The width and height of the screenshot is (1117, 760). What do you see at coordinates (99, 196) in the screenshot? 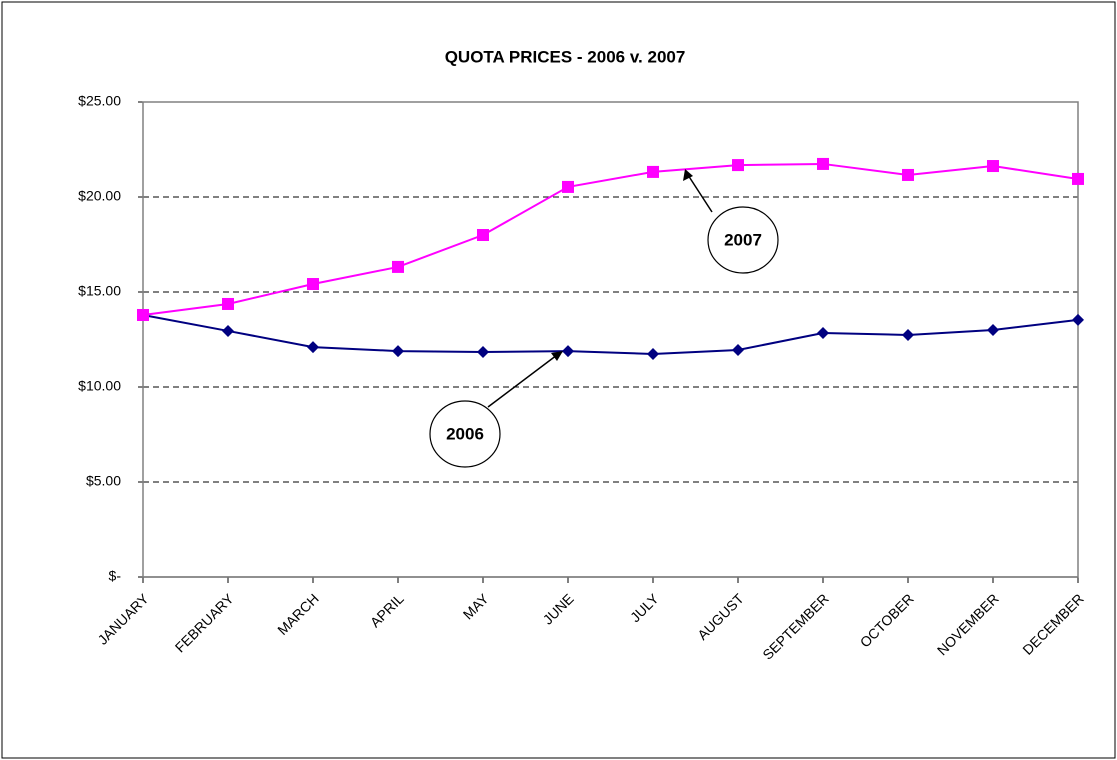
I see `y-tick-label: $20.00` at bounding box center [99, 196].